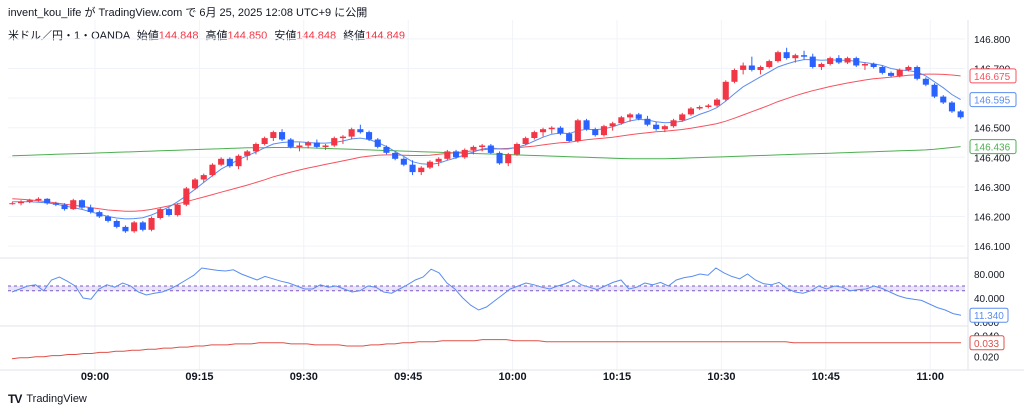  I want to click on lower-badge, so click(987, 343).